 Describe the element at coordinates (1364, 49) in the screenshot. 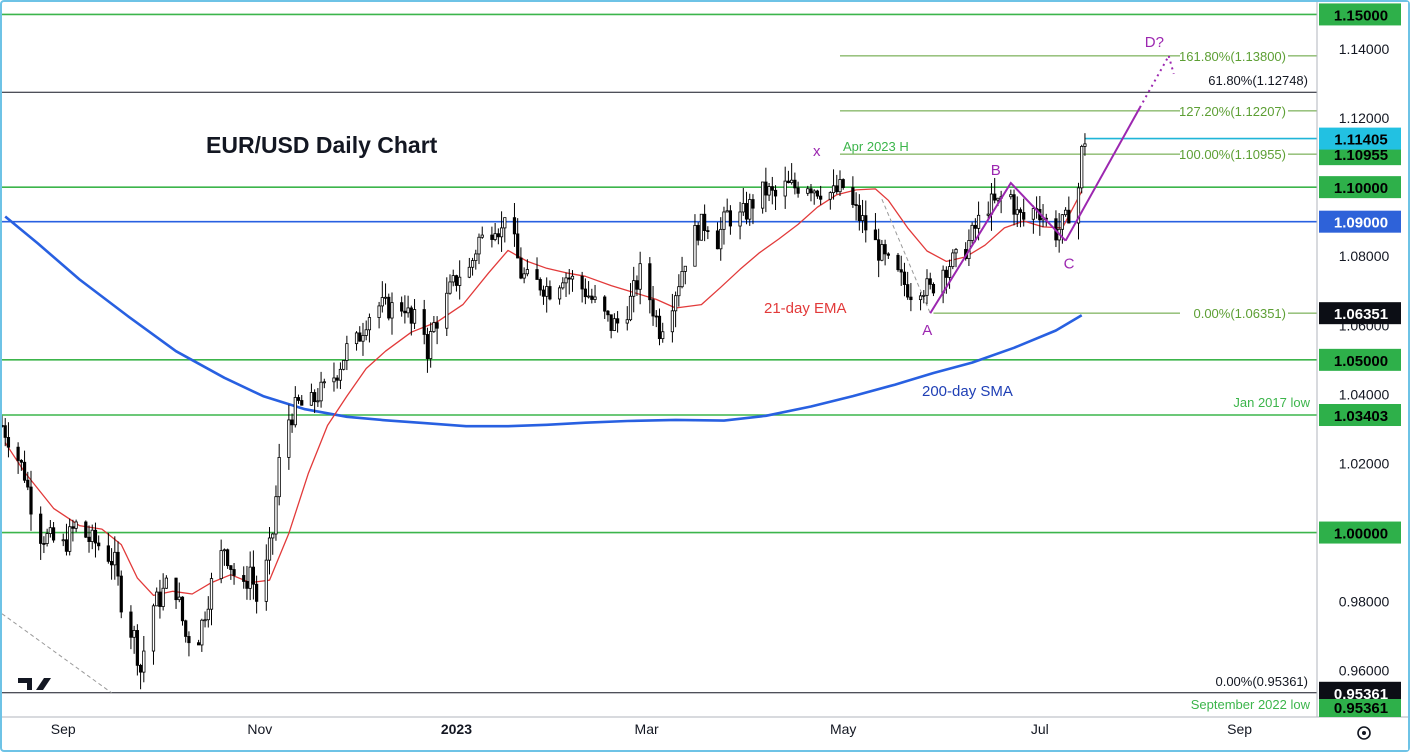

I see `y-tick-label: 1.14000` at that location.